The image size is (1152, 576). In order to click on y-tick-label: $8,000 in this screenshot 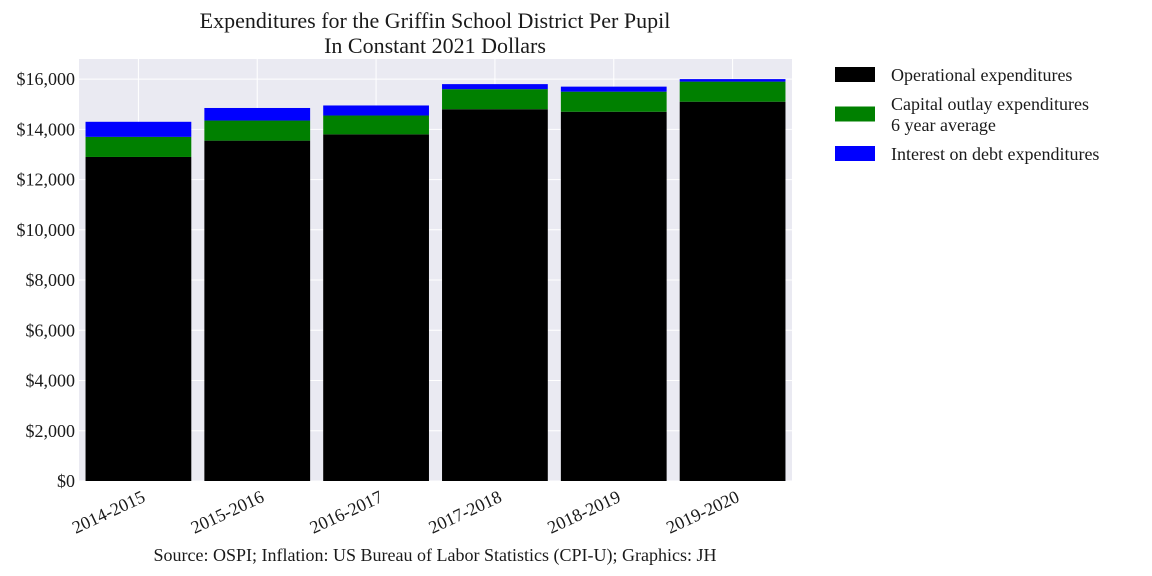, I will do `click(51, 280)`.